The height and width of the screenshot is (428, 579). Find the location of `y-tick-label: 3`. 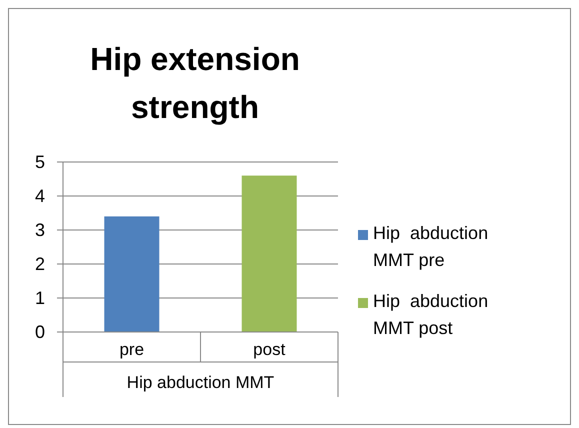

y-tick-label: 3 is located at coordinates (40, 230).